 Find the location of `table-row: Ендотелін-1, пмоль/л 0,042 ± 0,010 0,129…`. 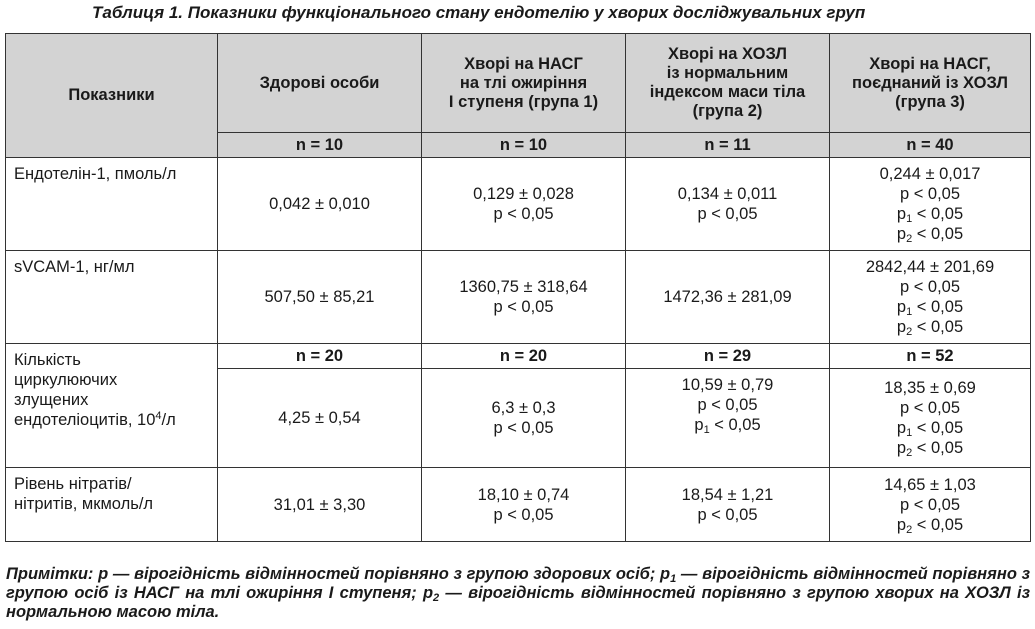

table-row: Ендотелін-1, пмоль/л 0,042 ± 0,010 0,129… is located at coordinates (518, 204).